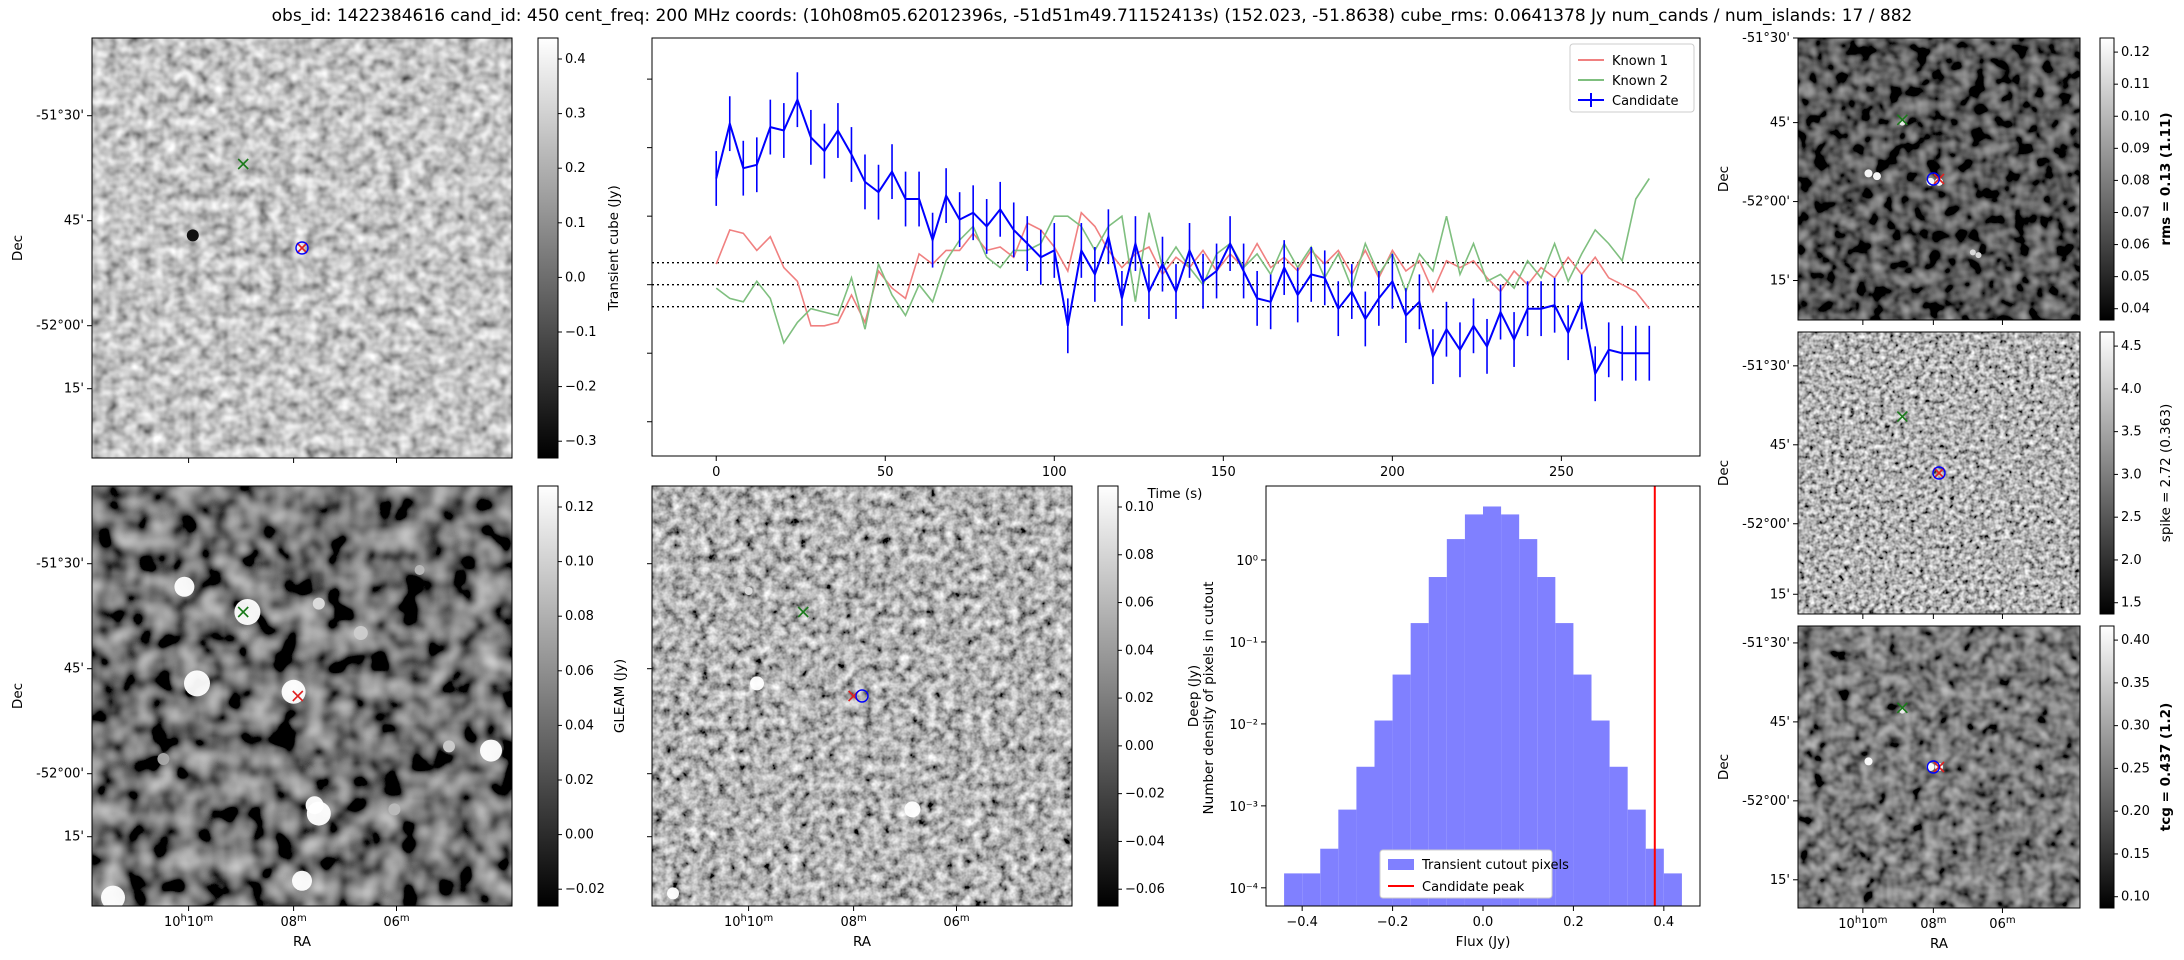  What do you see at coordinates (2166, 178) in the screenshot?
I see `rms-colorbar-label: rms = 0.13 (1.11)` at bounding box center [2166, 178].